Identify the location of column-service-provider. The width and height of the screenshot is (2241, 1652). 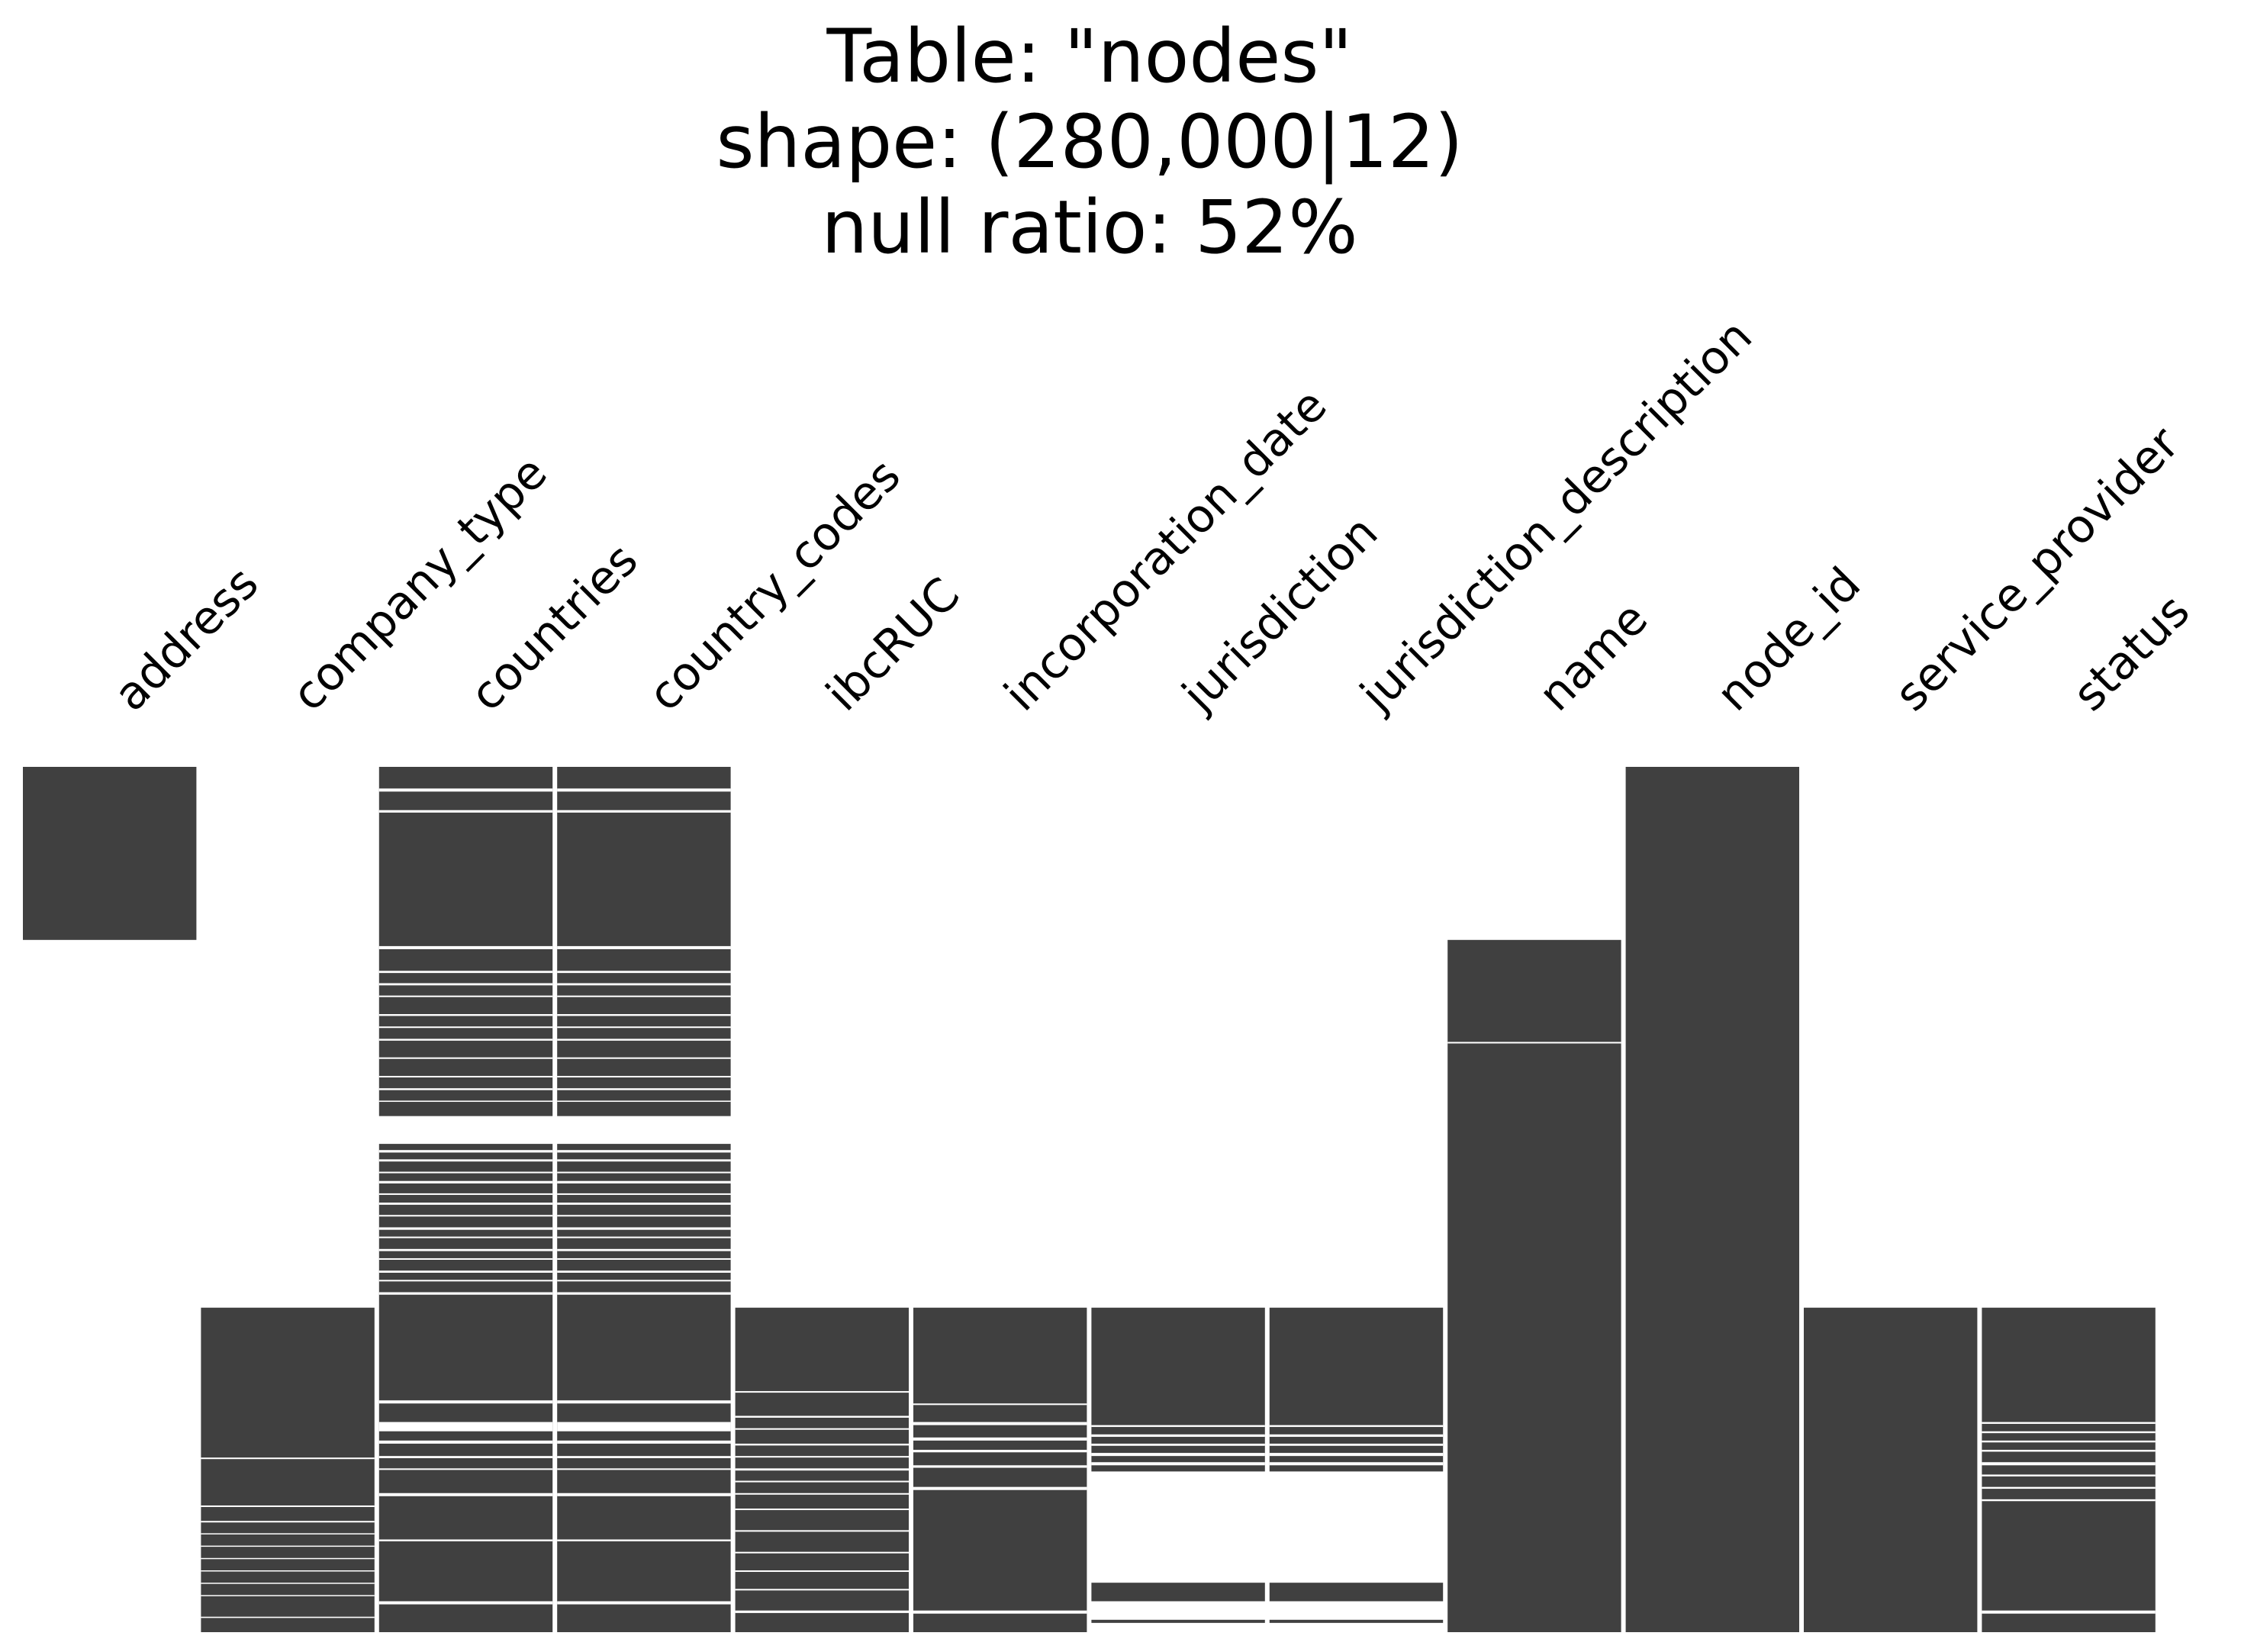
(1891, 1469).